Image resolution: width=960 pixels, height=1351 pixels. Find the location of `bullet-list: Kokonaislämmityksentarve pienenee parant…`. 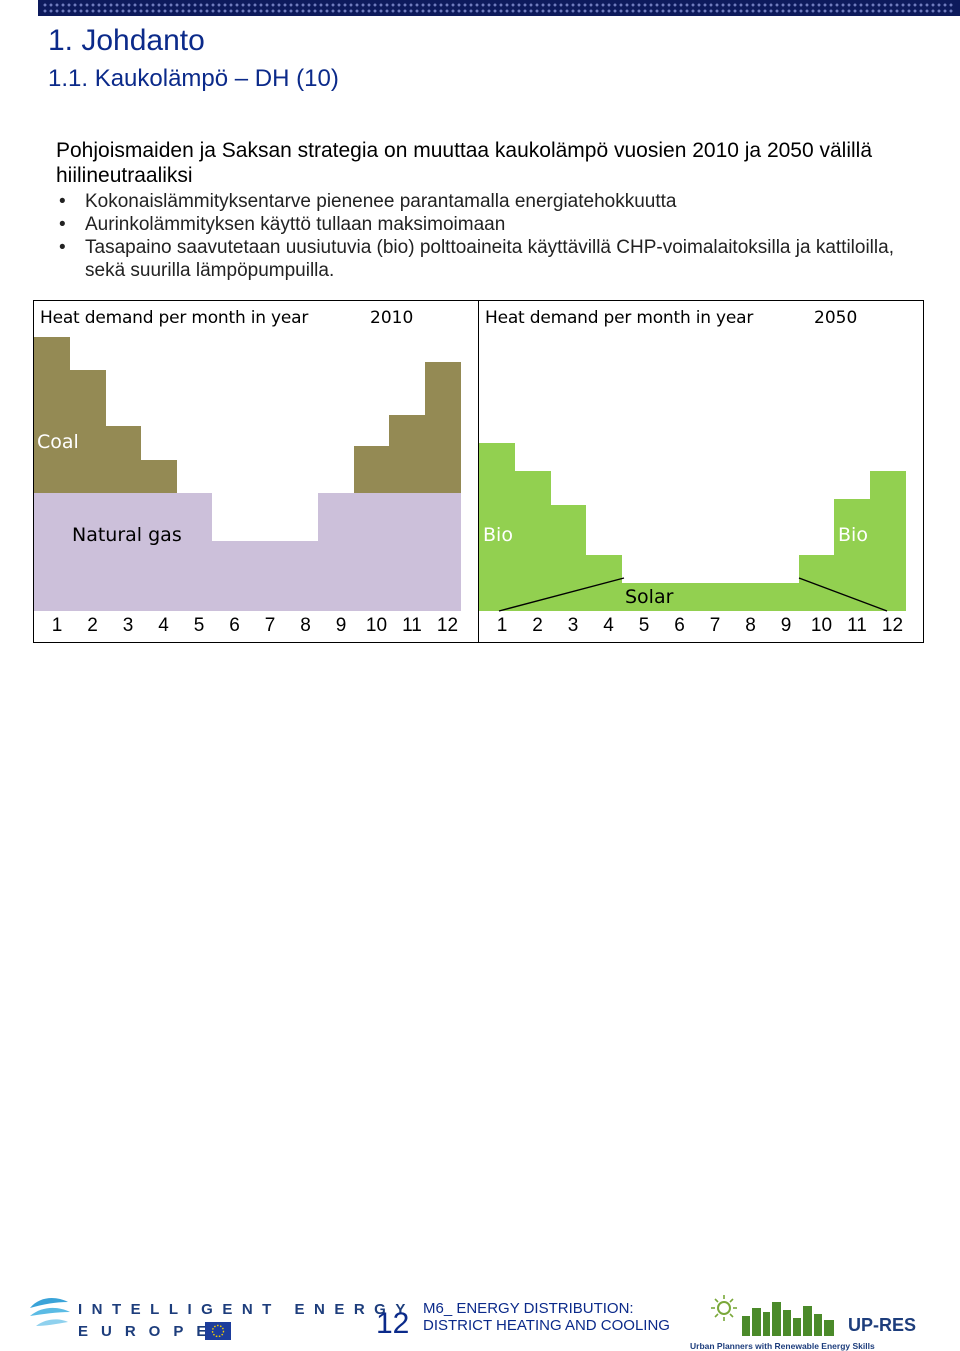

bullet-list: Kokonaislämmityksentarve pienenee parant… is located at coordinates (496, 236).